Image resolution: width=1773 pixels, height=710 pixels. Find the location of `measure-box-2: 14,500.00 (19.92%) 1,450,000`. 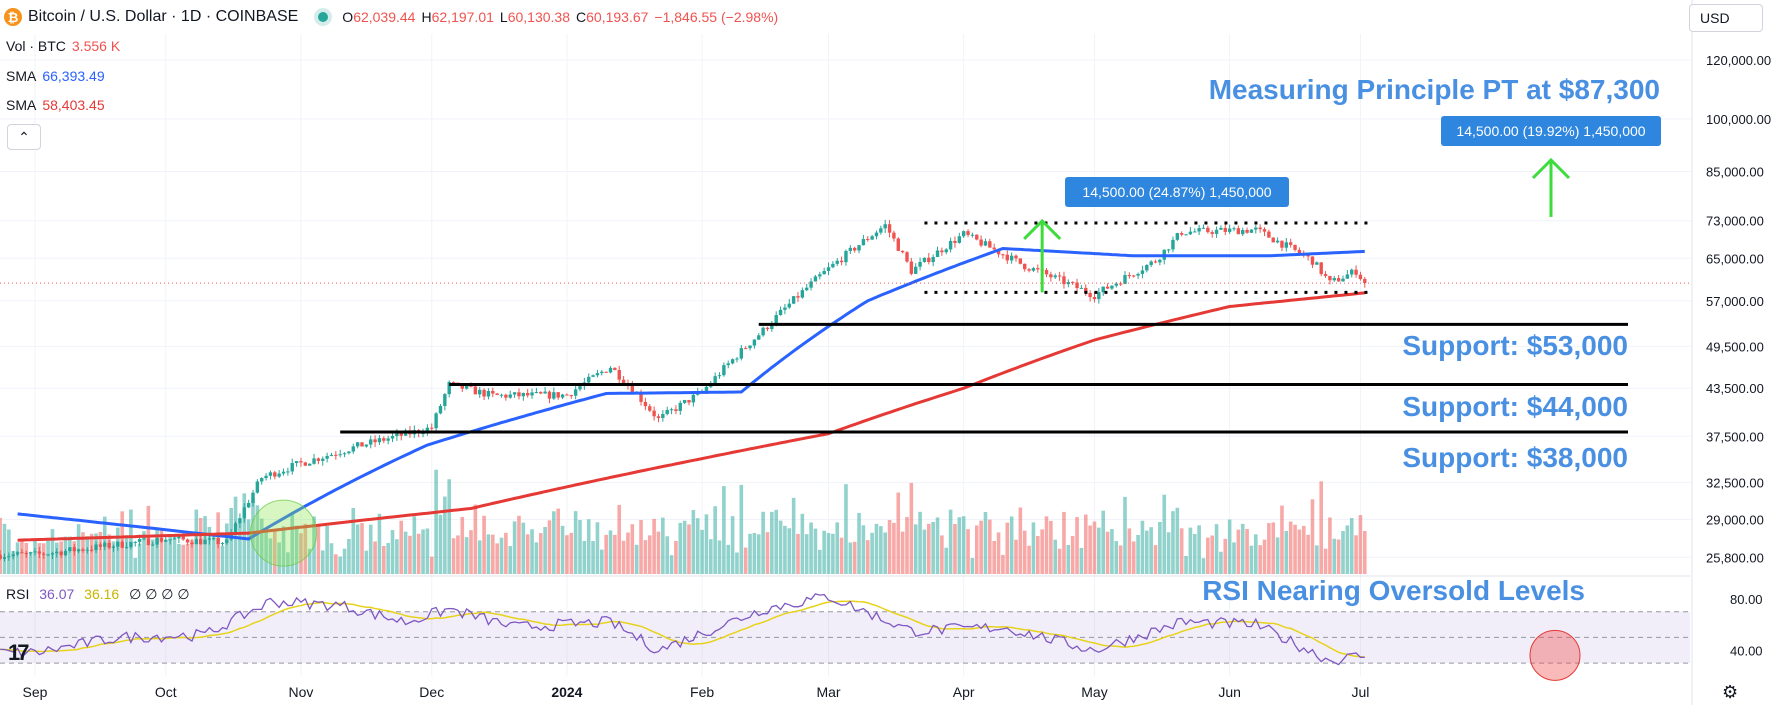

measure-box-2: 14,500.00 (19.92%) 1,450,000 is located at coordinates (1551, 131).